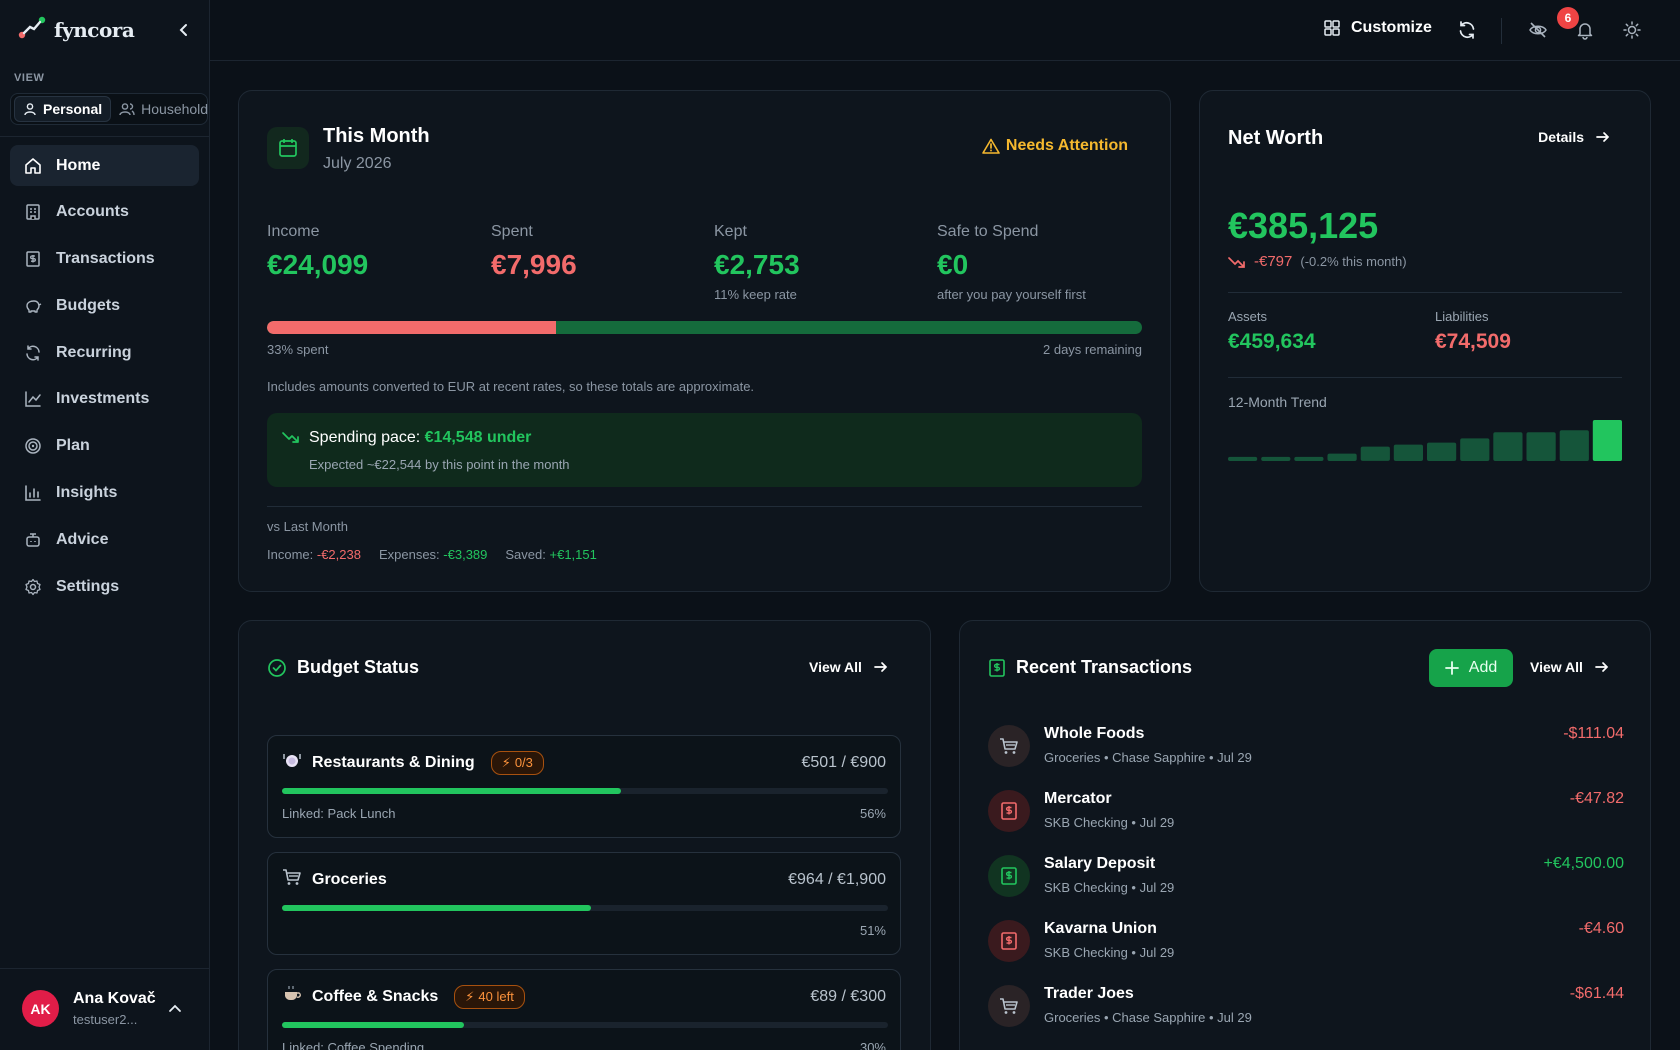 This screenshot has height=1050, width=1680. What do you see at coordinates (1306, 811) in the screenshot?
I see `transaction-row: Mercator SKB Checking • Jul 29 -€47.82` at bounding box center [1306, 811].